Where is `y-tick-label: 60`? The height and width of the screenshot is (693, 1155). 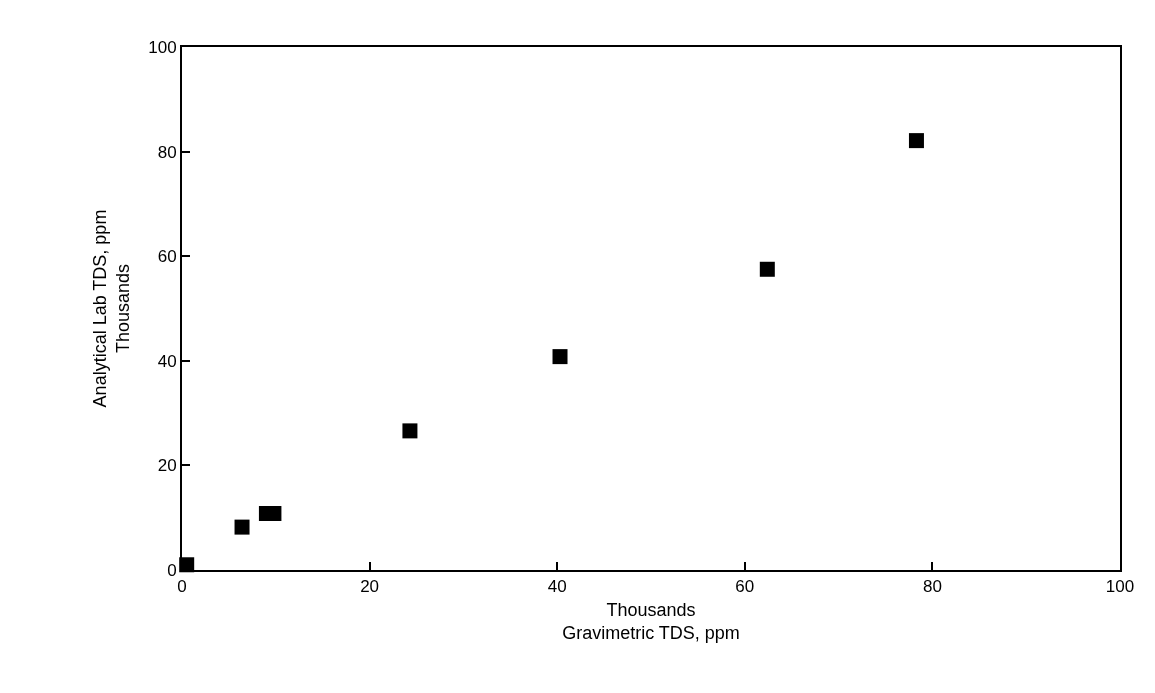
y-tick-label: 60 is located at coordinates (167, 257).